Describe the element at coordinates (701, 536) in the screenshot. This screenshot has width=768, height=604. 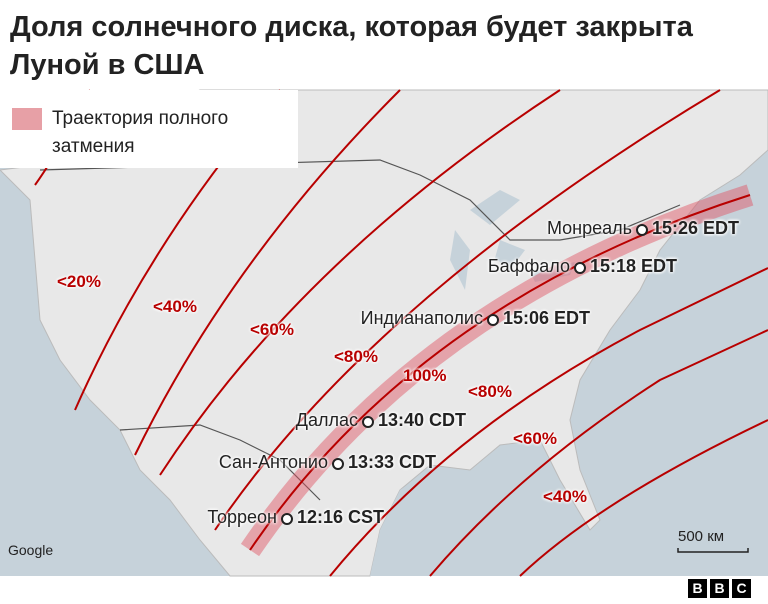
I see `scale-label: 500 км` at that location.